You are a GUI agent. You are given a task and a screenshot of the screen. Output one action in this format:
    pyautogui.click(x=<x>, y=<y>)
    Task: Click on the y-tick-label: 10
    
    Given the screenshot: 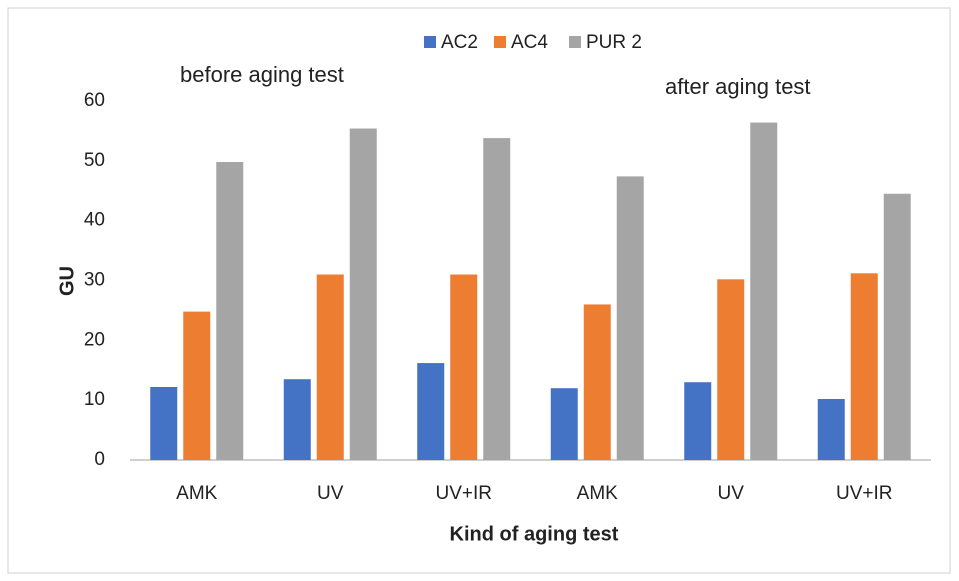 What is the action you would take?
    pyautogui.click(x=94, y=399)
    